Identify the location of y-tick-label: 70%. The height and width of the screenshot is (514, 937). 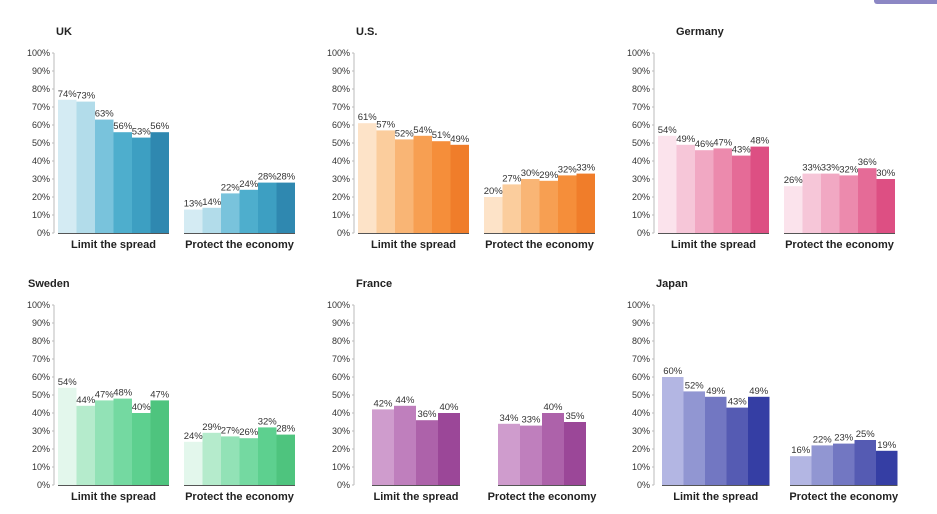
(341, 107).